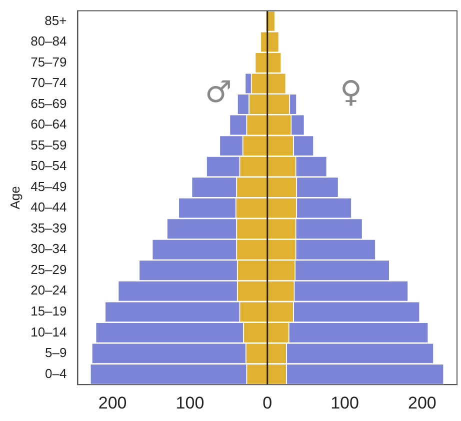  What do you see at coordinates (14, 198) in the screenshot?
I see `y-axis-title: Age` at bounding box center [14, 198].